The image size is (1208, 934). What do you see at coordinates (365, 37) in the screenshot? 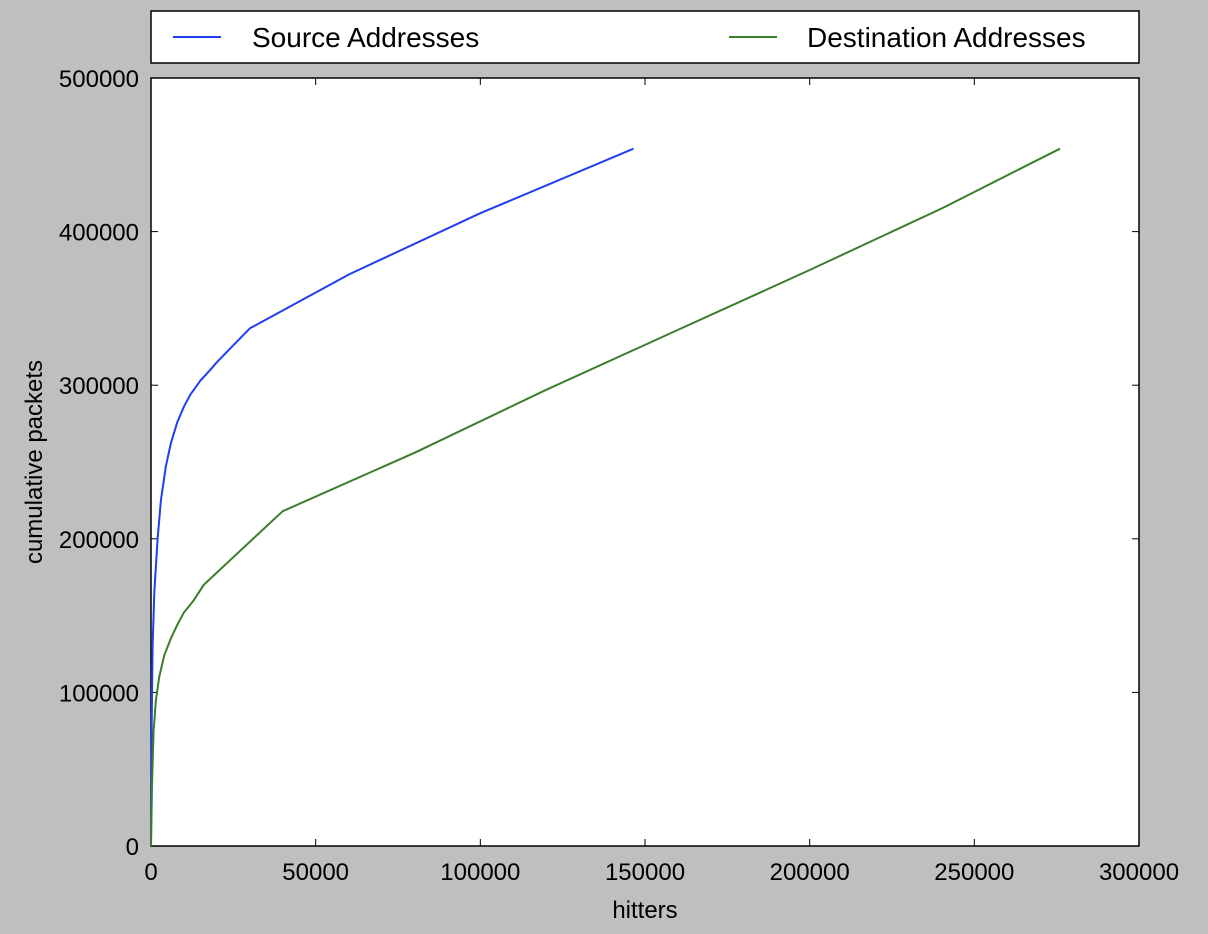
I see `legend-label-source: Source Addresses` at bounding box center [365, 37].